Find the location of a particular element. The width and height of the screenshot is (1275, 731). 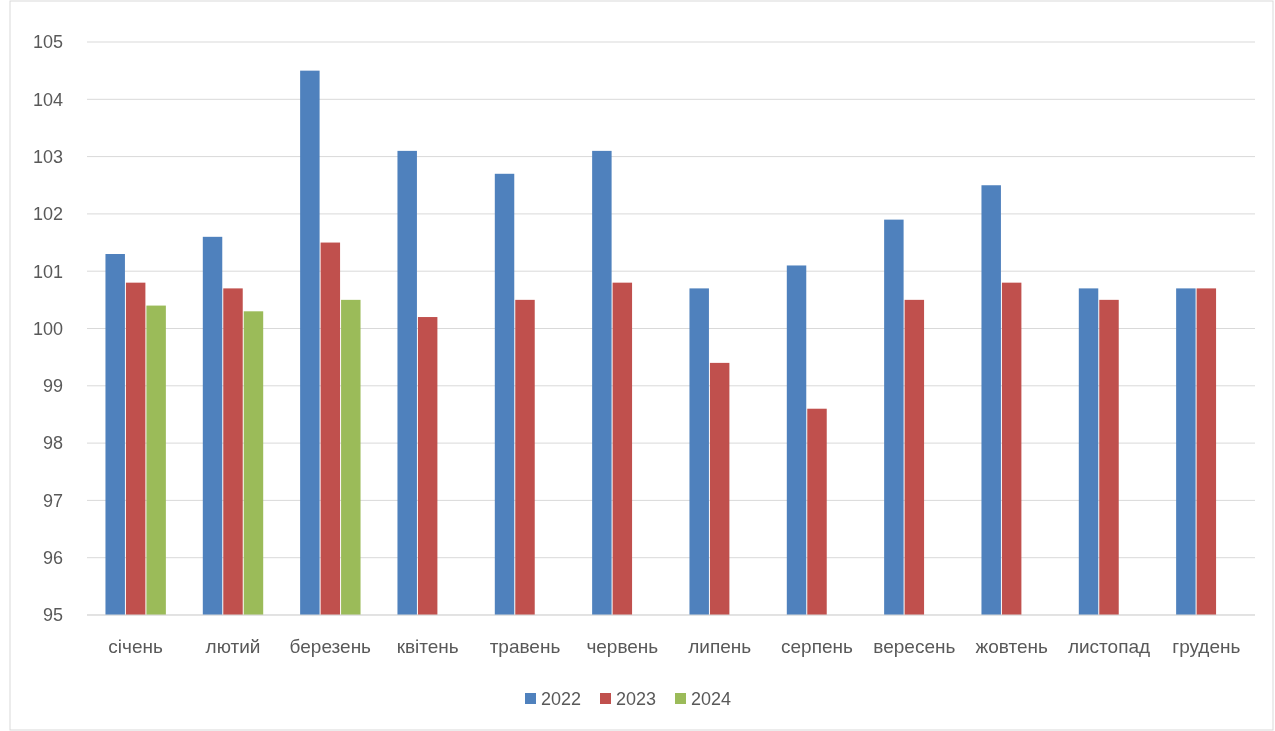

y-tick-label: 105 is located at coordinates (47, 42).